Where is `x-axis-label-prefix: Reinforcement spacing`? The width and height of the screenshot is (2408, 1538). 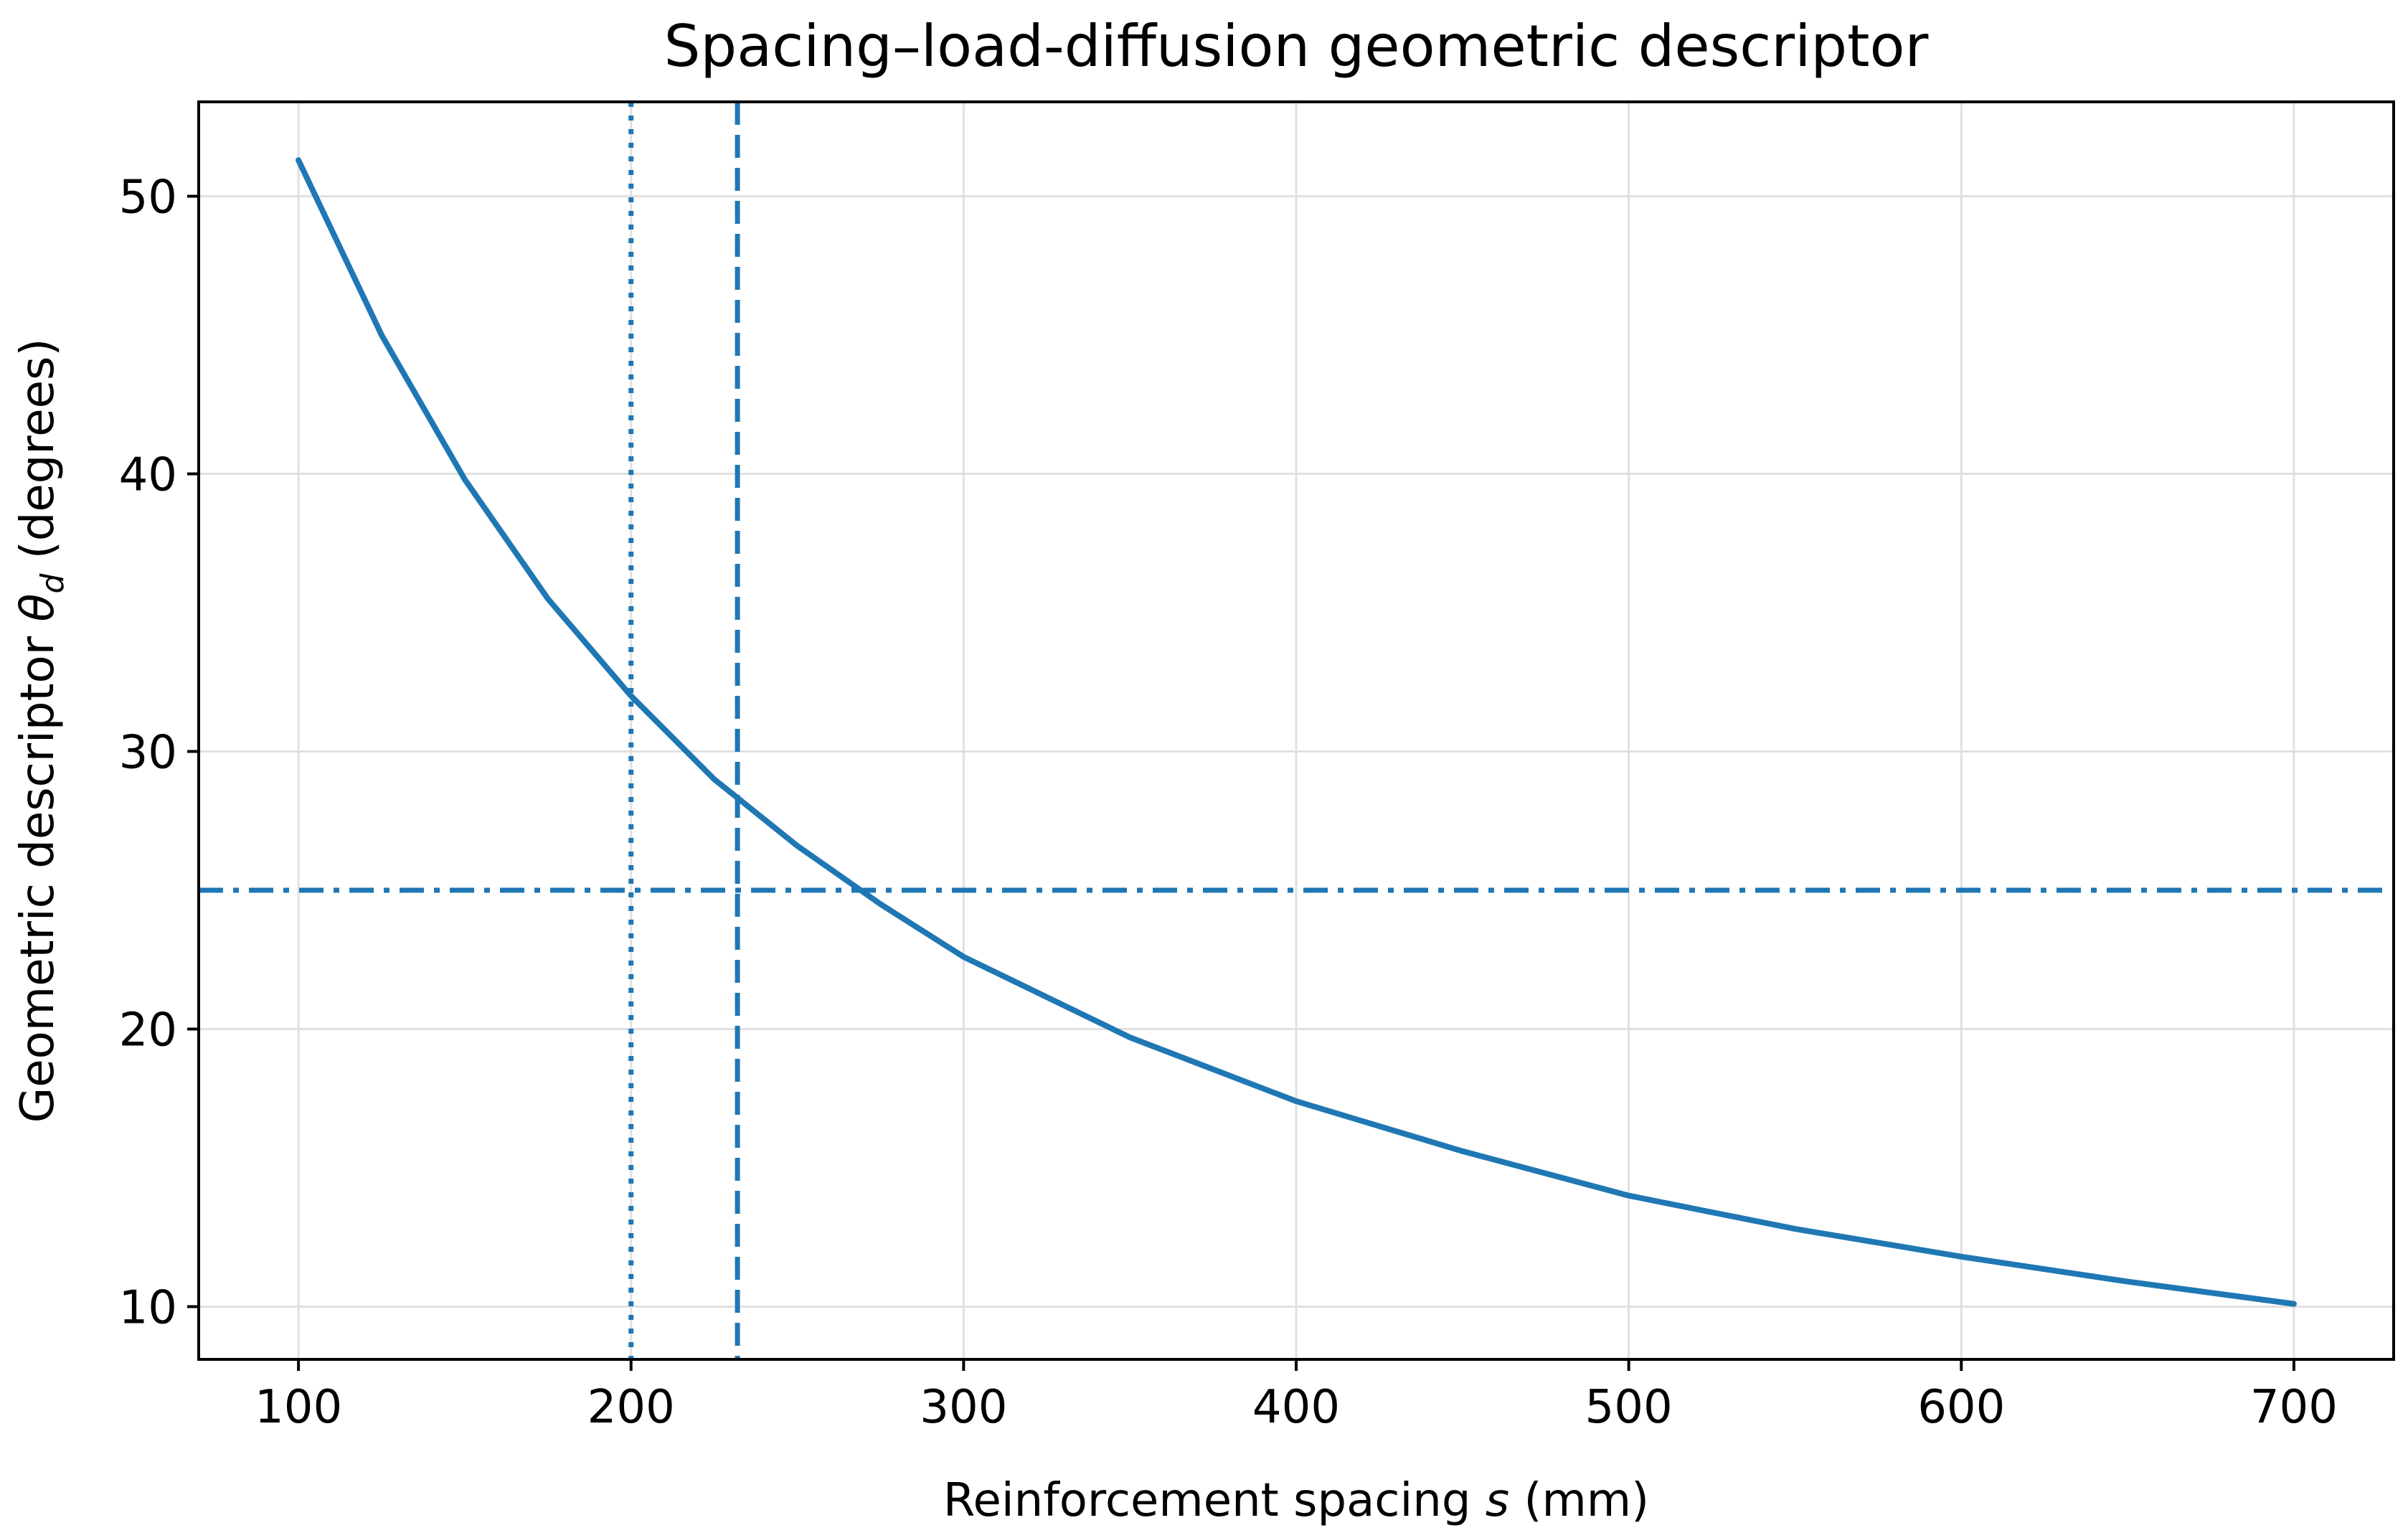 x-axis-label-prefix: Reinforcement spacing is located at coordinates (1214, 1500).